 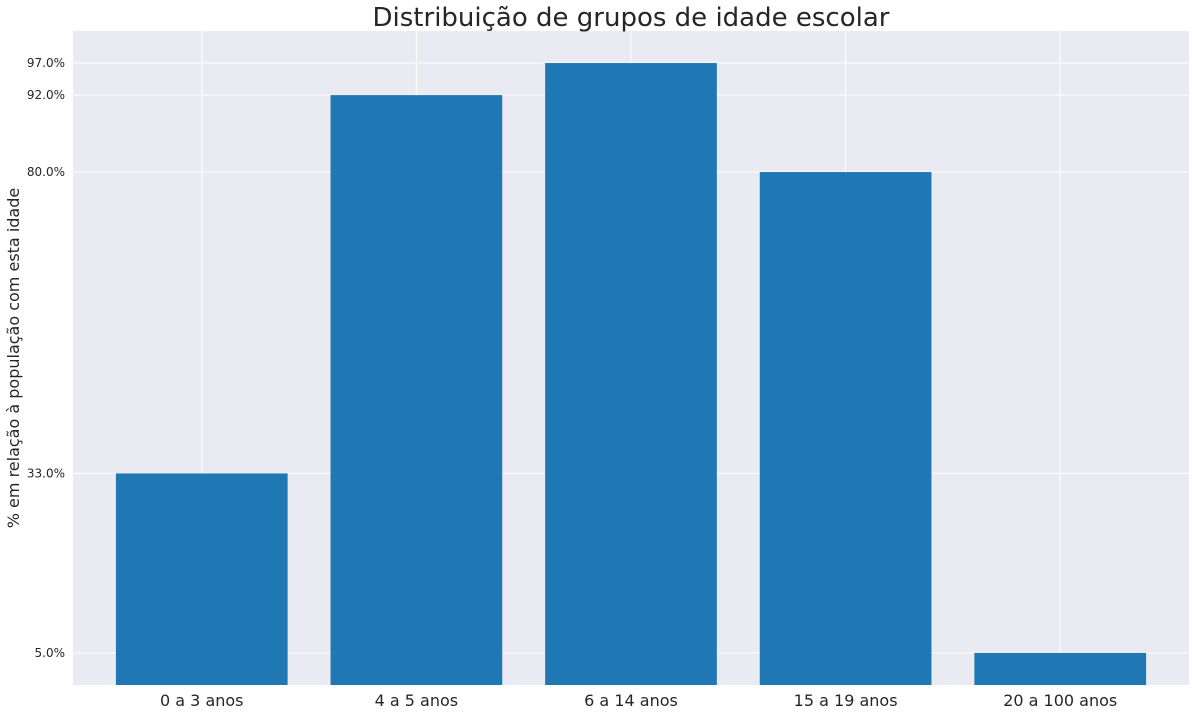 I want to click on x-tick-label: 20 a 100 anos, so click(x=1060, y=700).